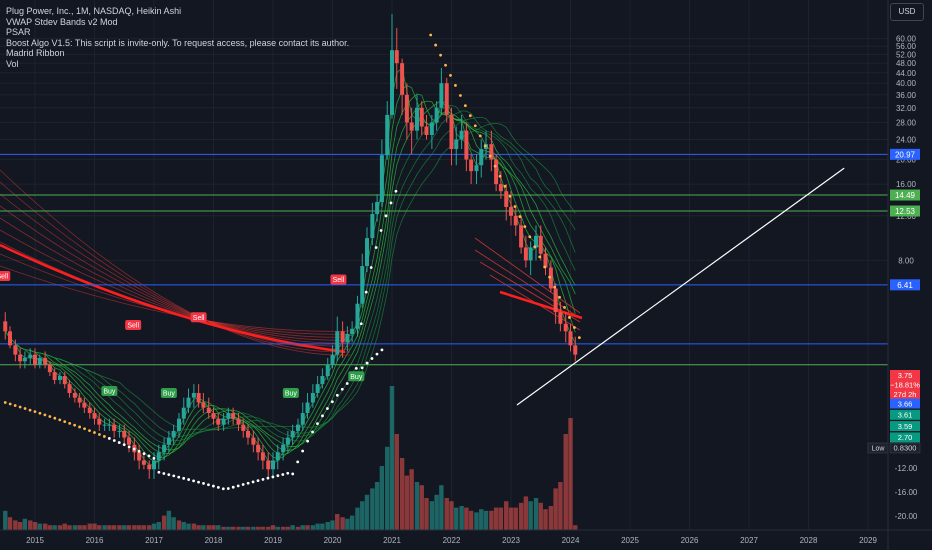 The width and height of the screenshot is (932, 550). I want to click on sell-signal: Sell, so click(133, 325).